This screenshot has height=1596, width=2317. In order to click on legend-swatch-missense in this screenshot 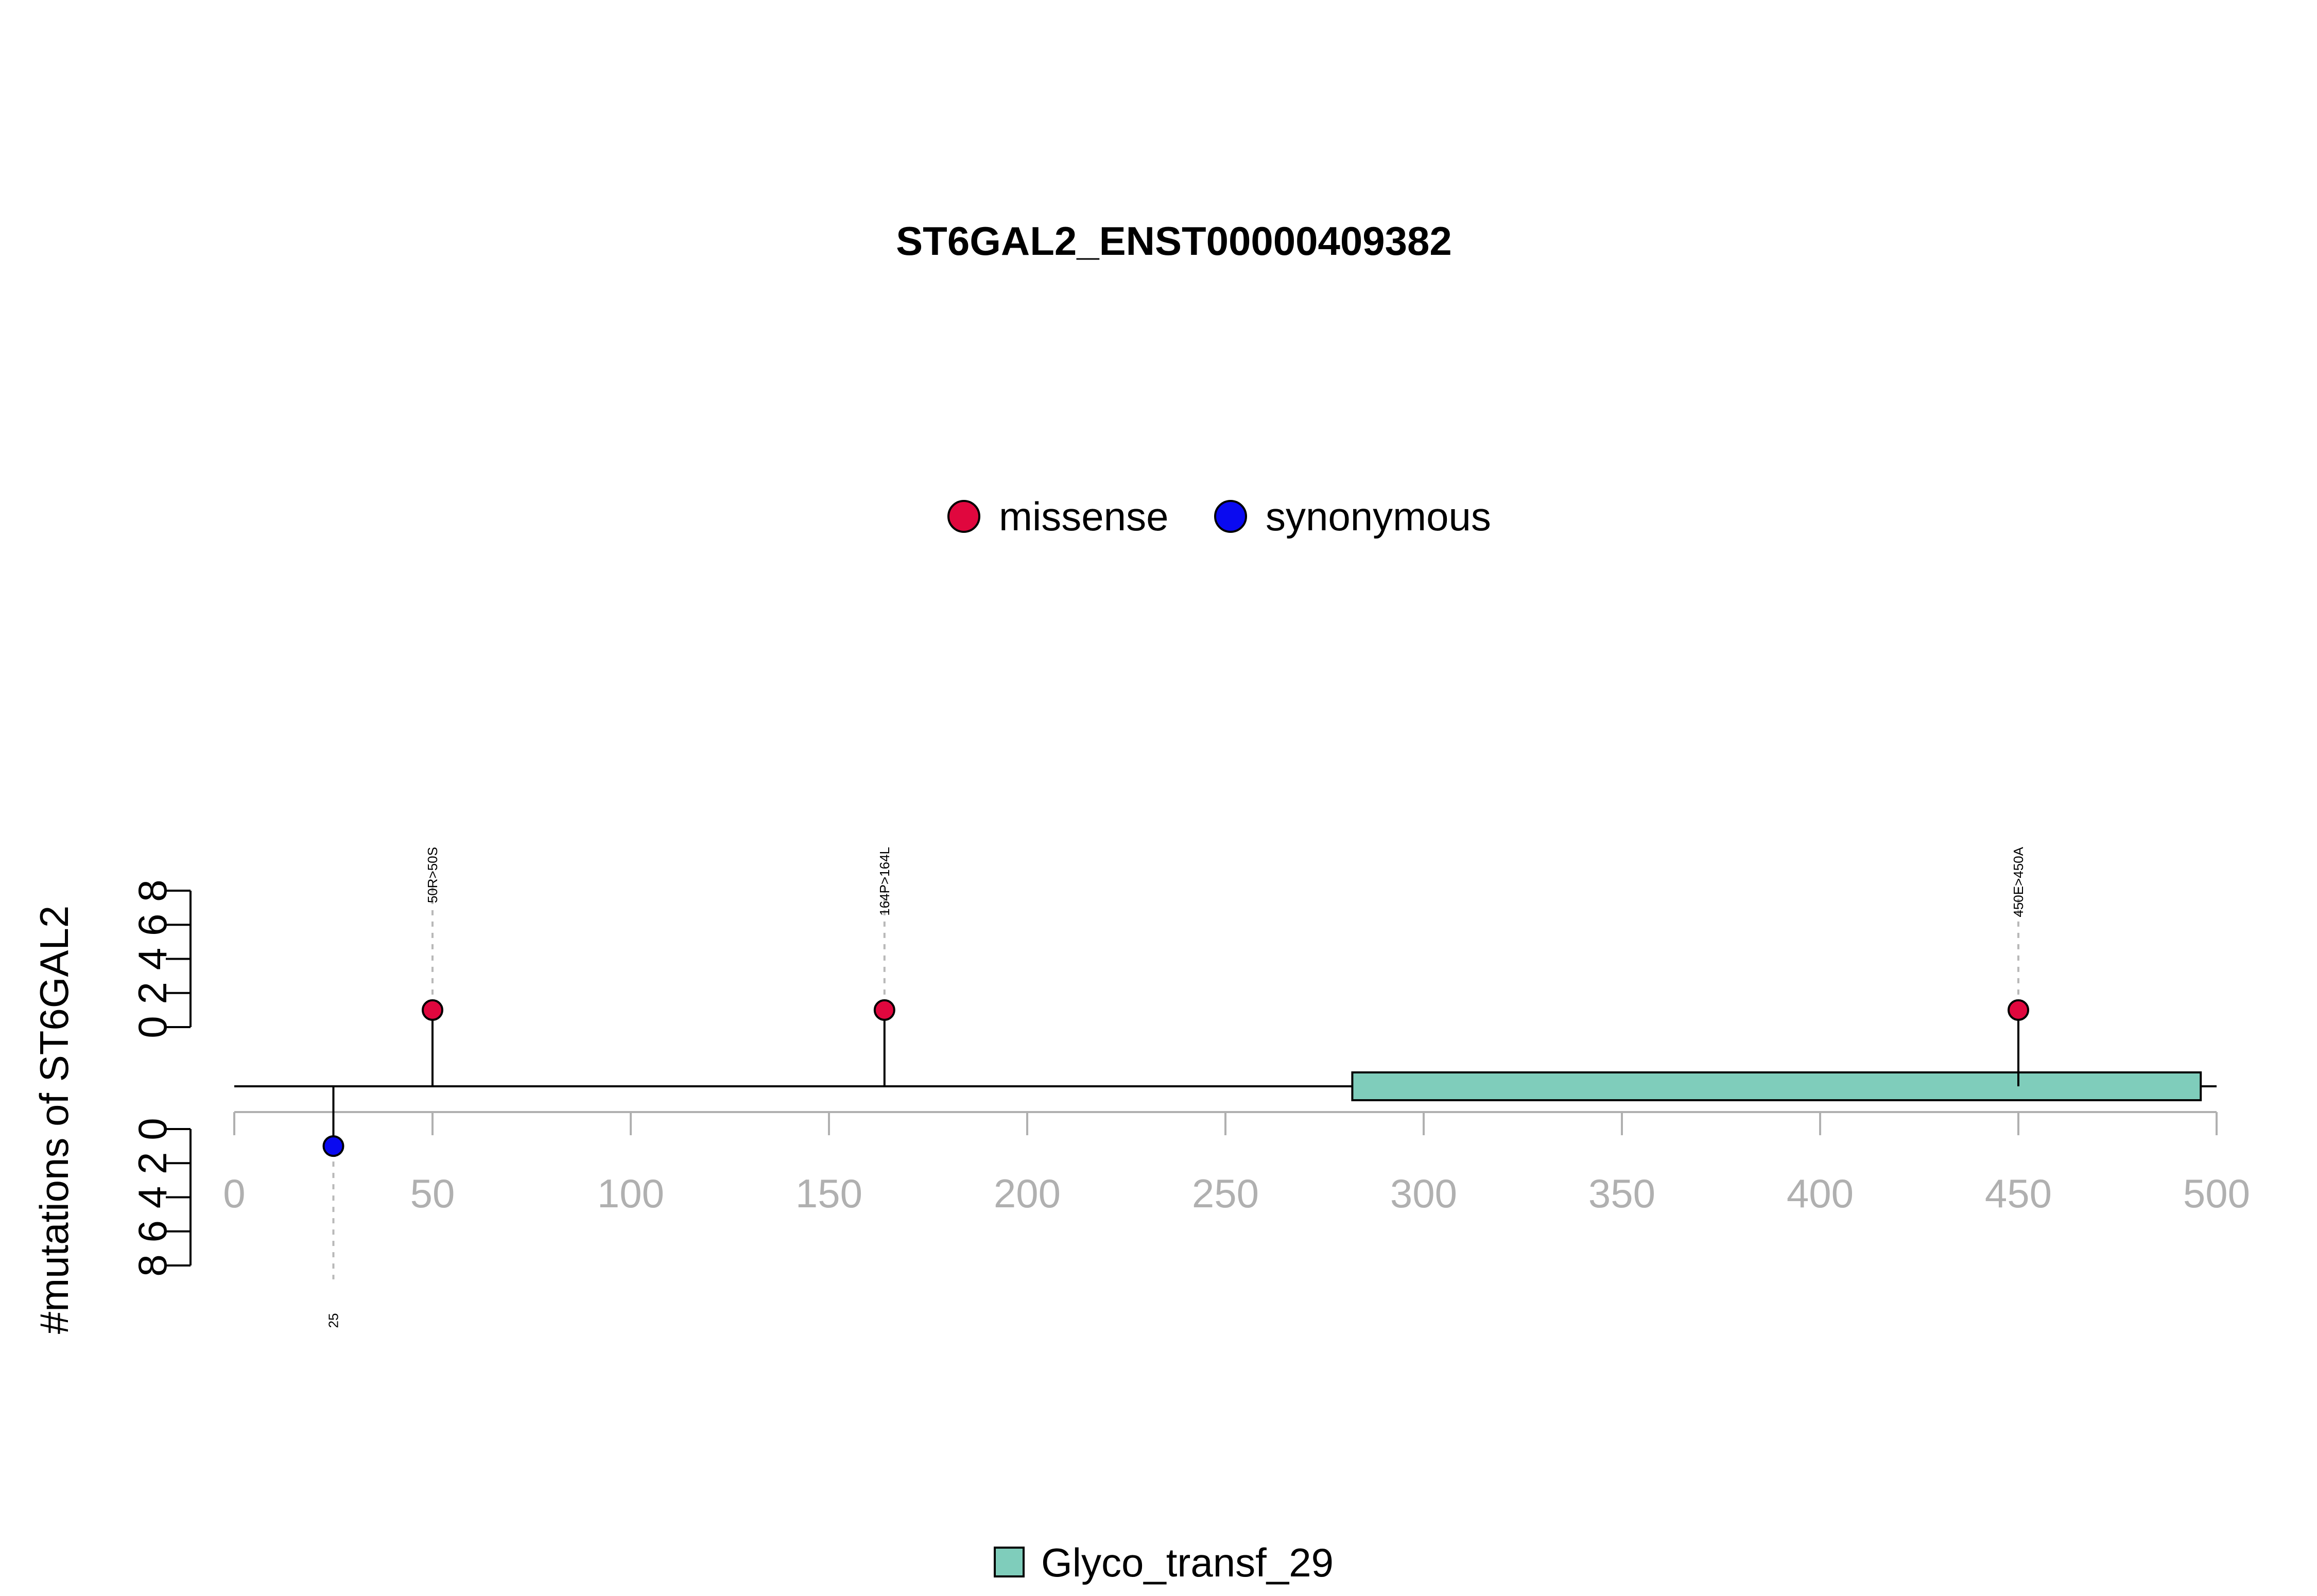, I will do `click(963, 516)`.